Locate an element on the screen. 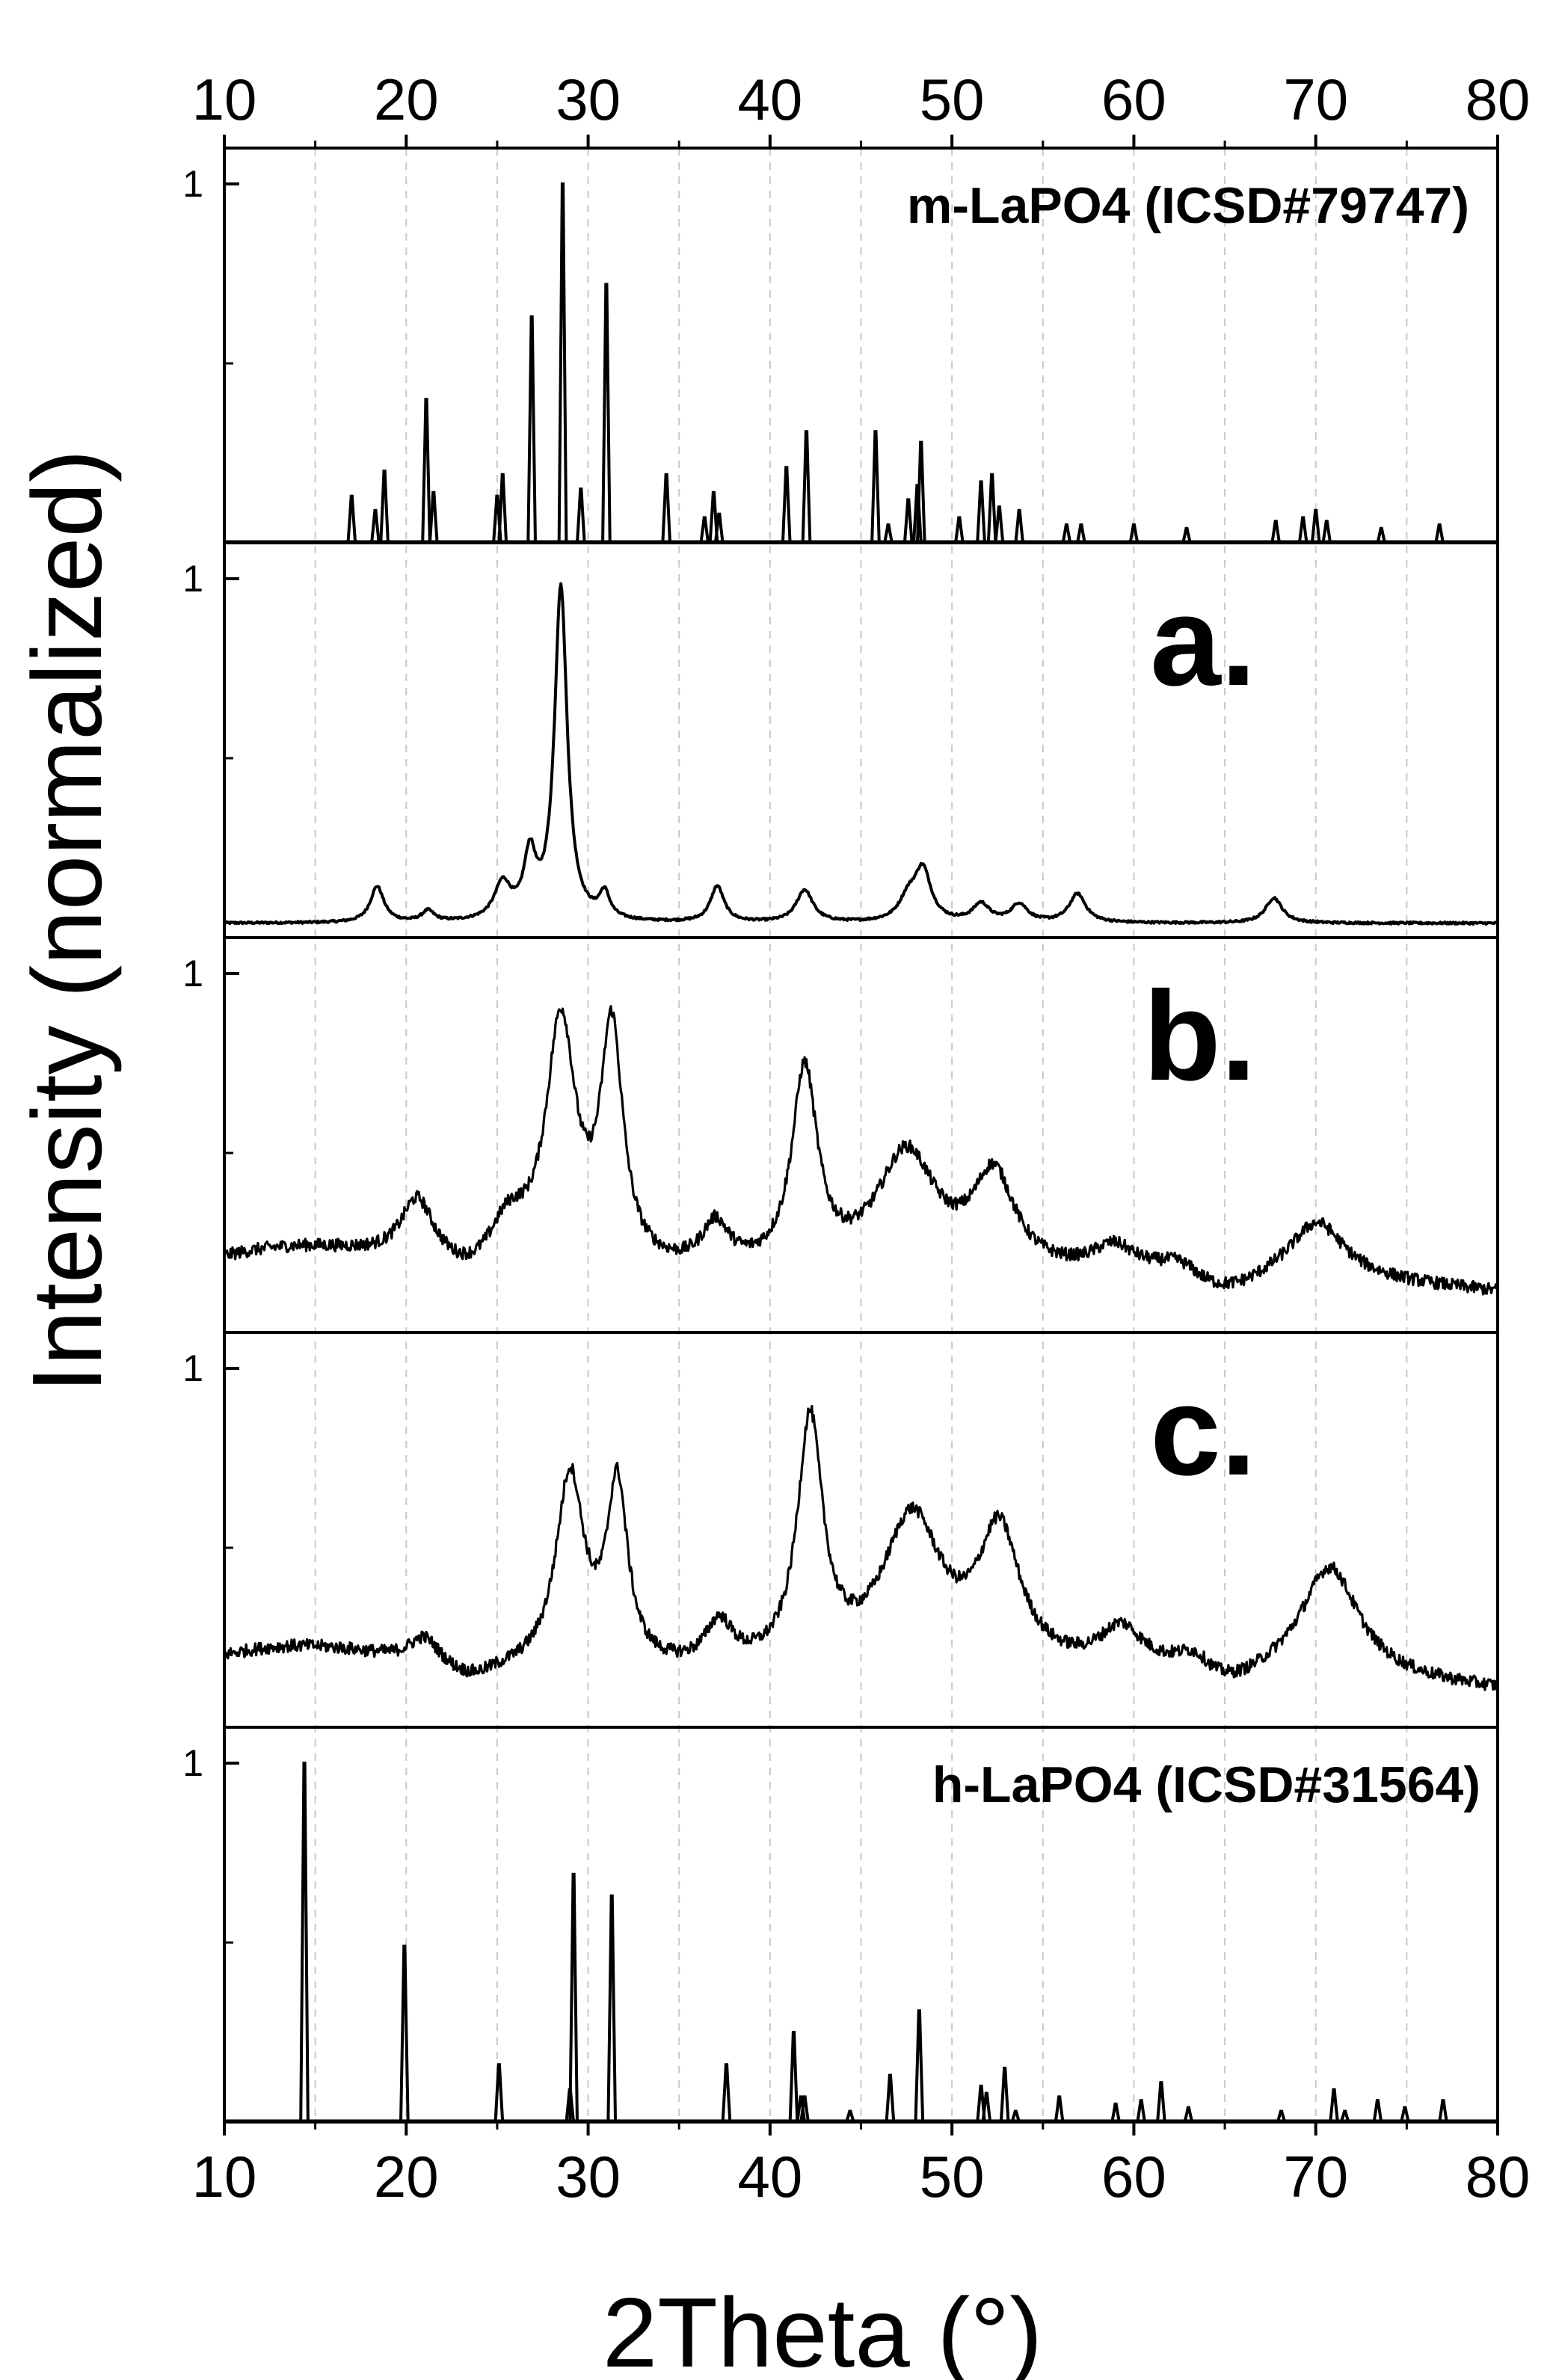 The width and height of the screenshot is (1553, 2380). x-tick-label-top: 10 is located at coordinates (225, 100).